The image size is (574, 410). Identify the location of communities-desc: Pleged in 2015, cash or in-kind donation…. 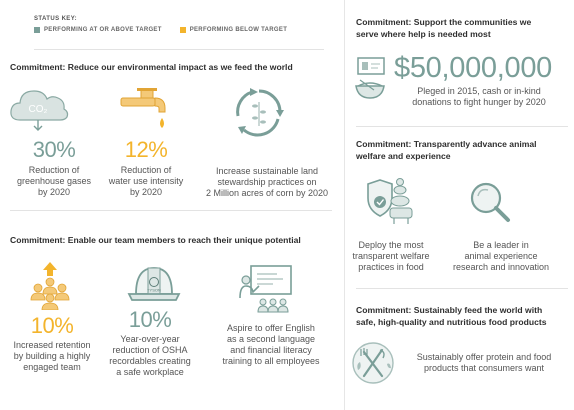
(479, 96).